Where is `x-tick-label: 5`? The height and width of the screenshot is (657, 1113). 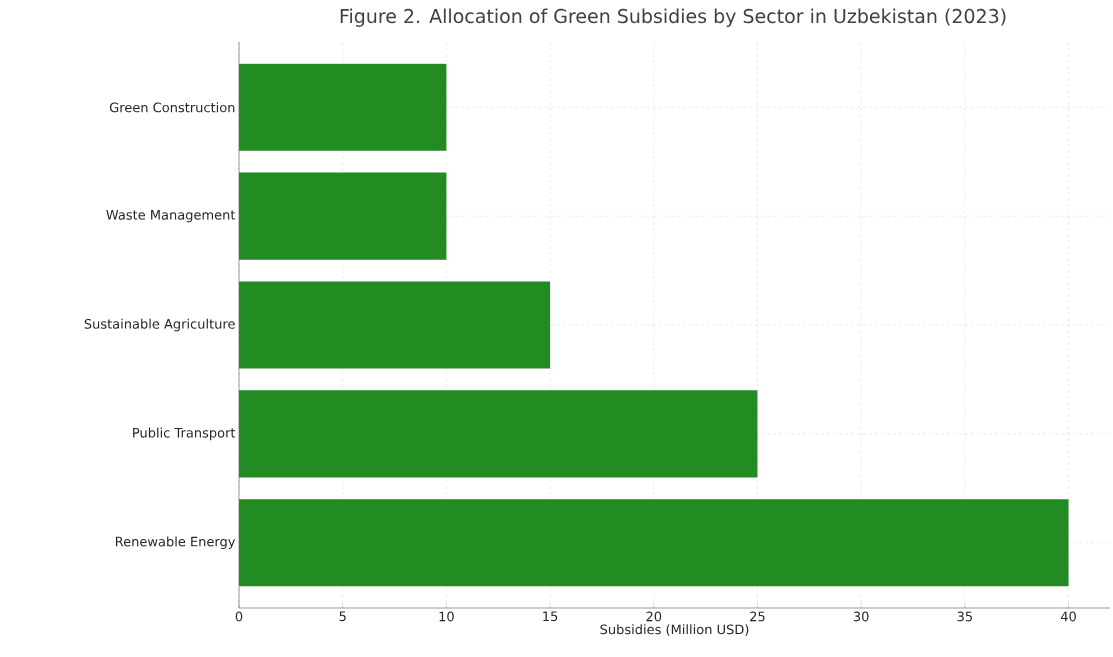 x-tick-label: 5 is located at coordinates (342, 616).